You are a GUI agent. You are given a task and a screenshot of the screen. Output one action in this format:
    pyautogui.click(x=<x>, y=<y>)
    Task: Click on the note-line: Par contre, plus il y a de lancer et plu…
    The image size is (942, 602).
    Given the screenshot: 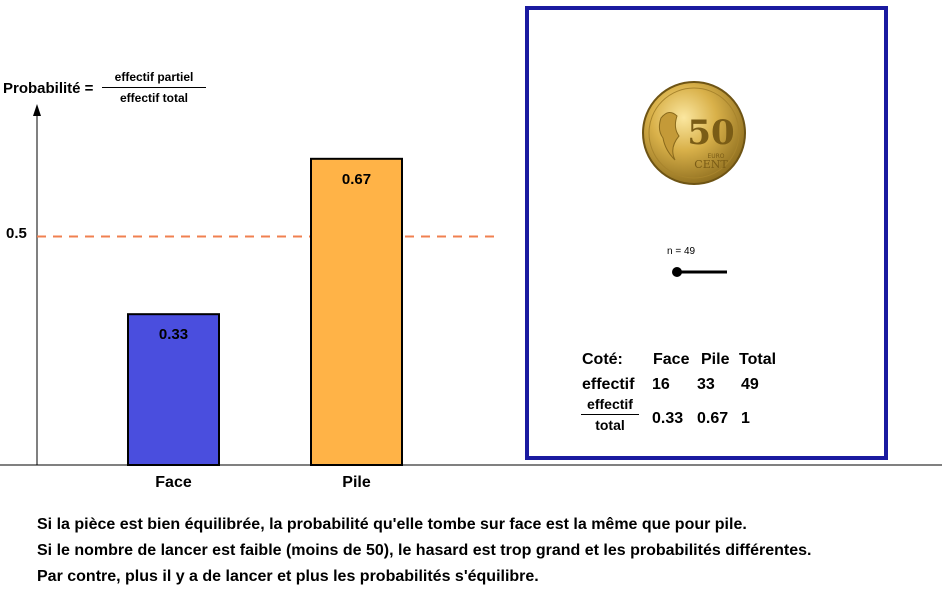 What is the action you would take?
    pyautogui.click(x=288, y=576)
    